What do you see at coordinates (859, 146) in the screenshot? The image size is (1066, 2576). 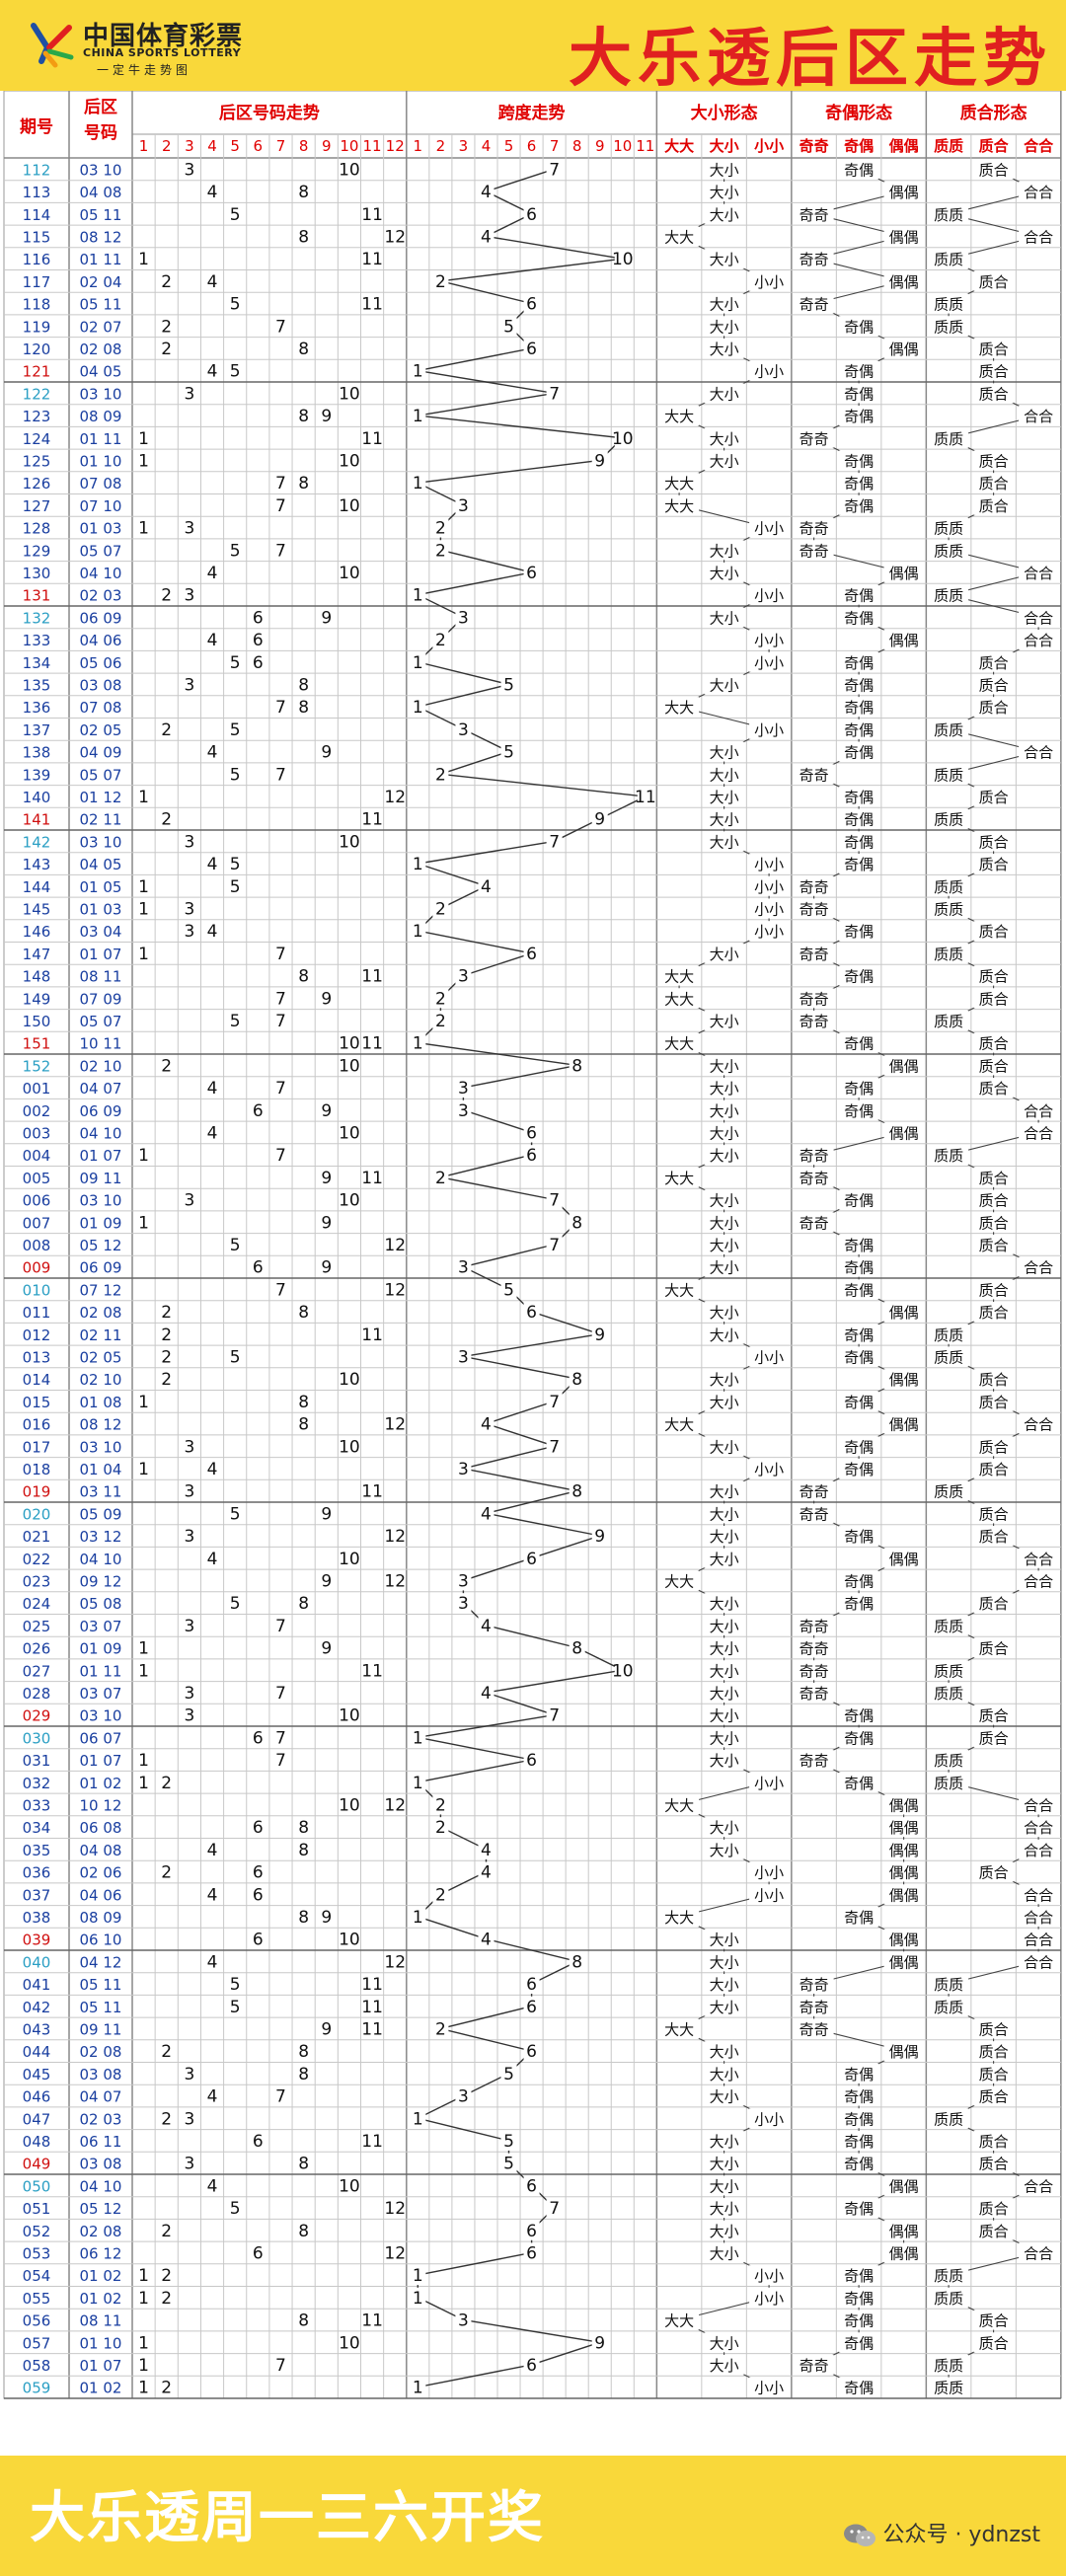 I see `pattern-column-label: 奇偶` at bounding box center [859, 146].